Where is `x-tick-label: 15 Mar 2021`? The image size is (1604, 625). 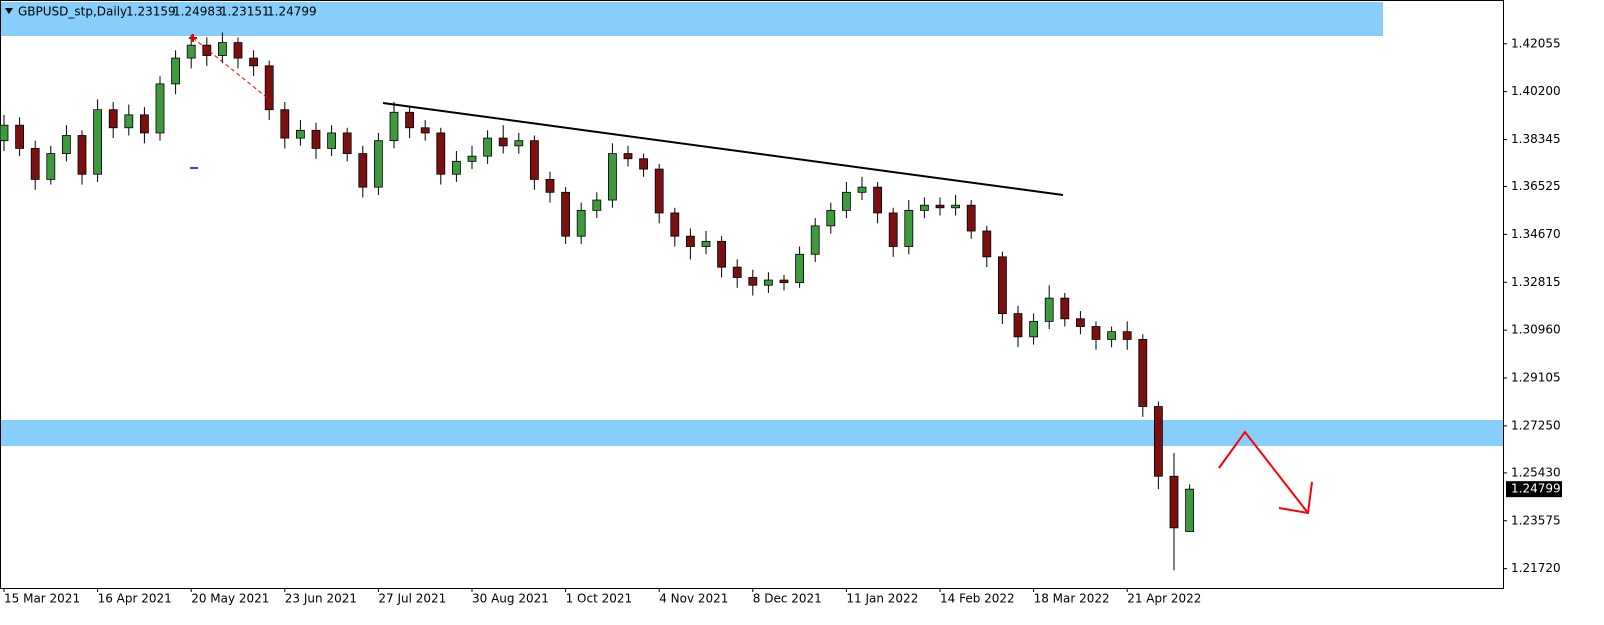
x-tick-label: 15 Mar 2021 is located at coordinates (42, 599).